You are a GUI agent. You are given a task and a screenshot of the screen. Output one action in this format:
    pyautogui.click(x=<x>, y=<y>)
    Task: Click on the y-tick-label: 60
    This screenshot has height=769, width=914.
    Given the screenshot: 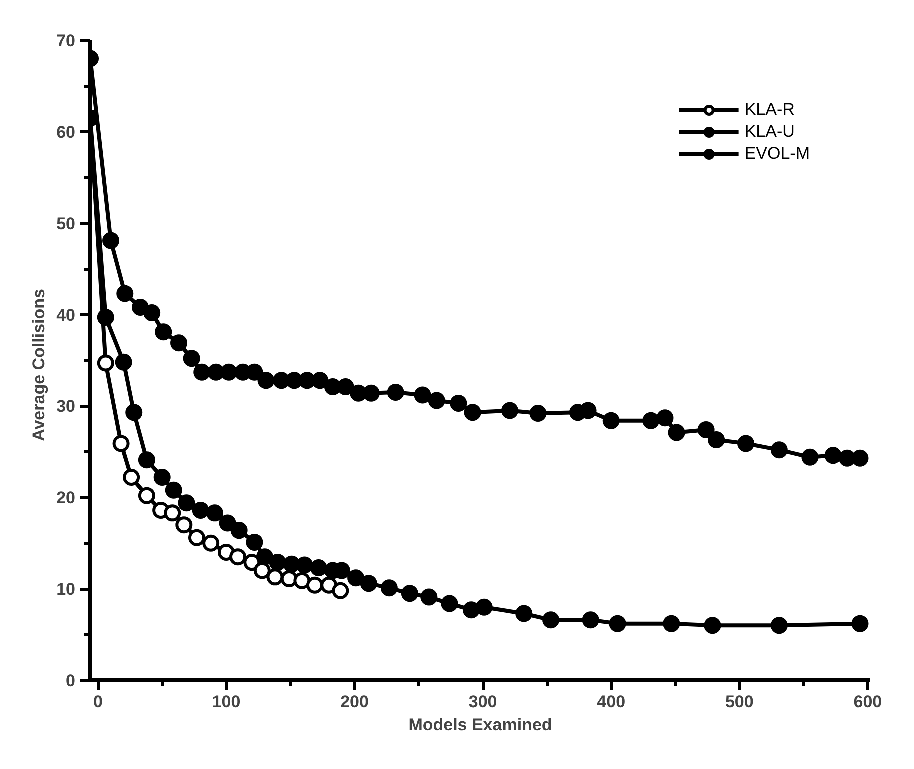 What is the action you would take?
    pyautogui.click(x=66, y=132)
    